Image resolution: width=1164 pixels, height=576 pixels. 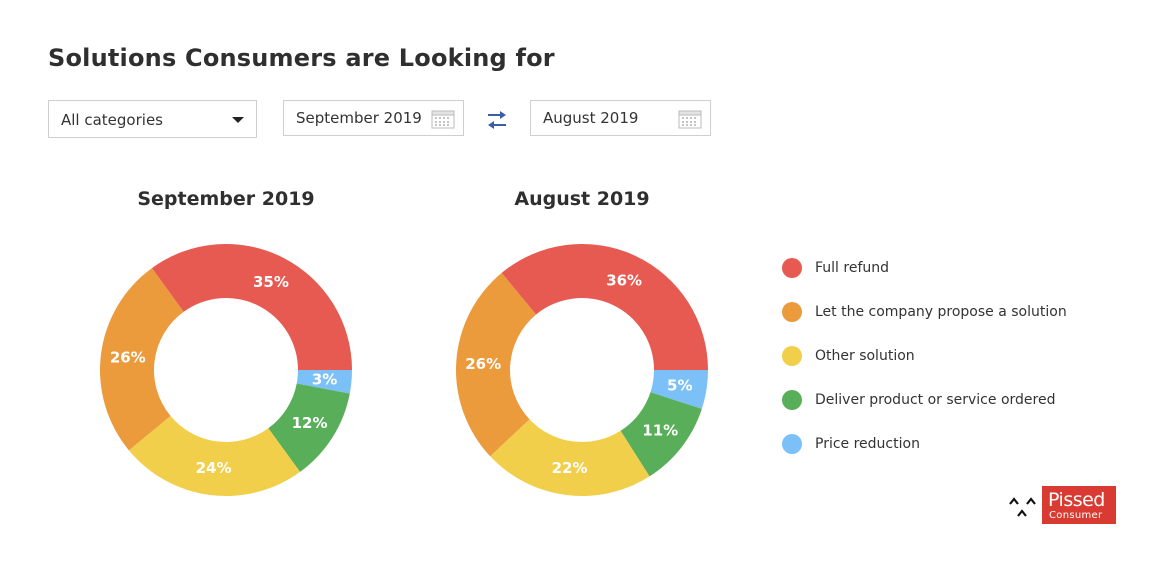 I want to click on logo-badge: Pissed Consumer, so click(x=1079, y=505).